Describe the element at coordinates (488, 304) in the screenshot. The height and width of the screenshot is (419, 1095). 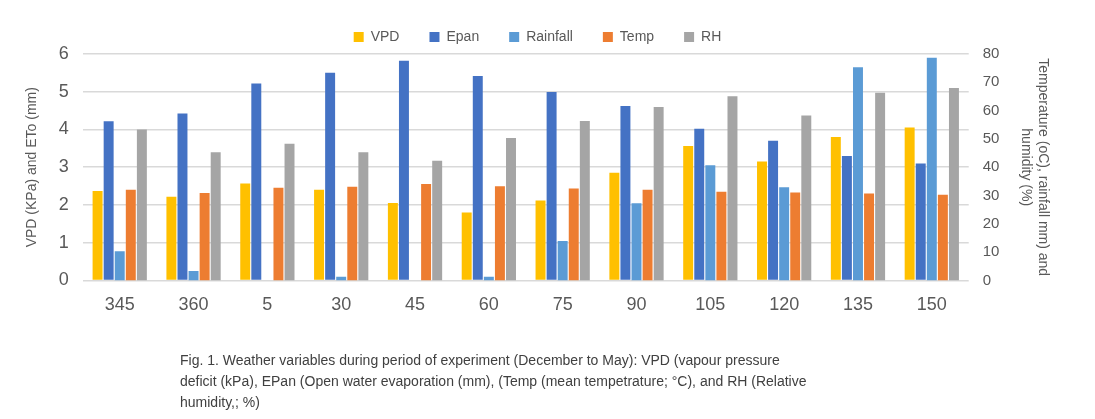
I see `x-tick-label: 60` at that location.